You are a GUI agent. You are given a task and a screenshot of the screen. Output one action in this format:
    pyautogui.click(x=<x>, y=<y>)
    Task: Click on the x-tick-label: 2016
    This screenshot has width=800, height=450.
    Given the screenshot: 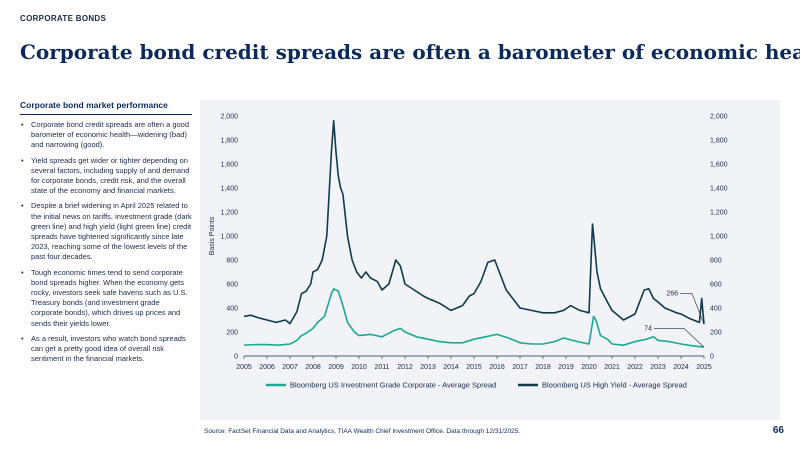 What is the action you would take?
    pyautogui.click(x=497, y=367)
    